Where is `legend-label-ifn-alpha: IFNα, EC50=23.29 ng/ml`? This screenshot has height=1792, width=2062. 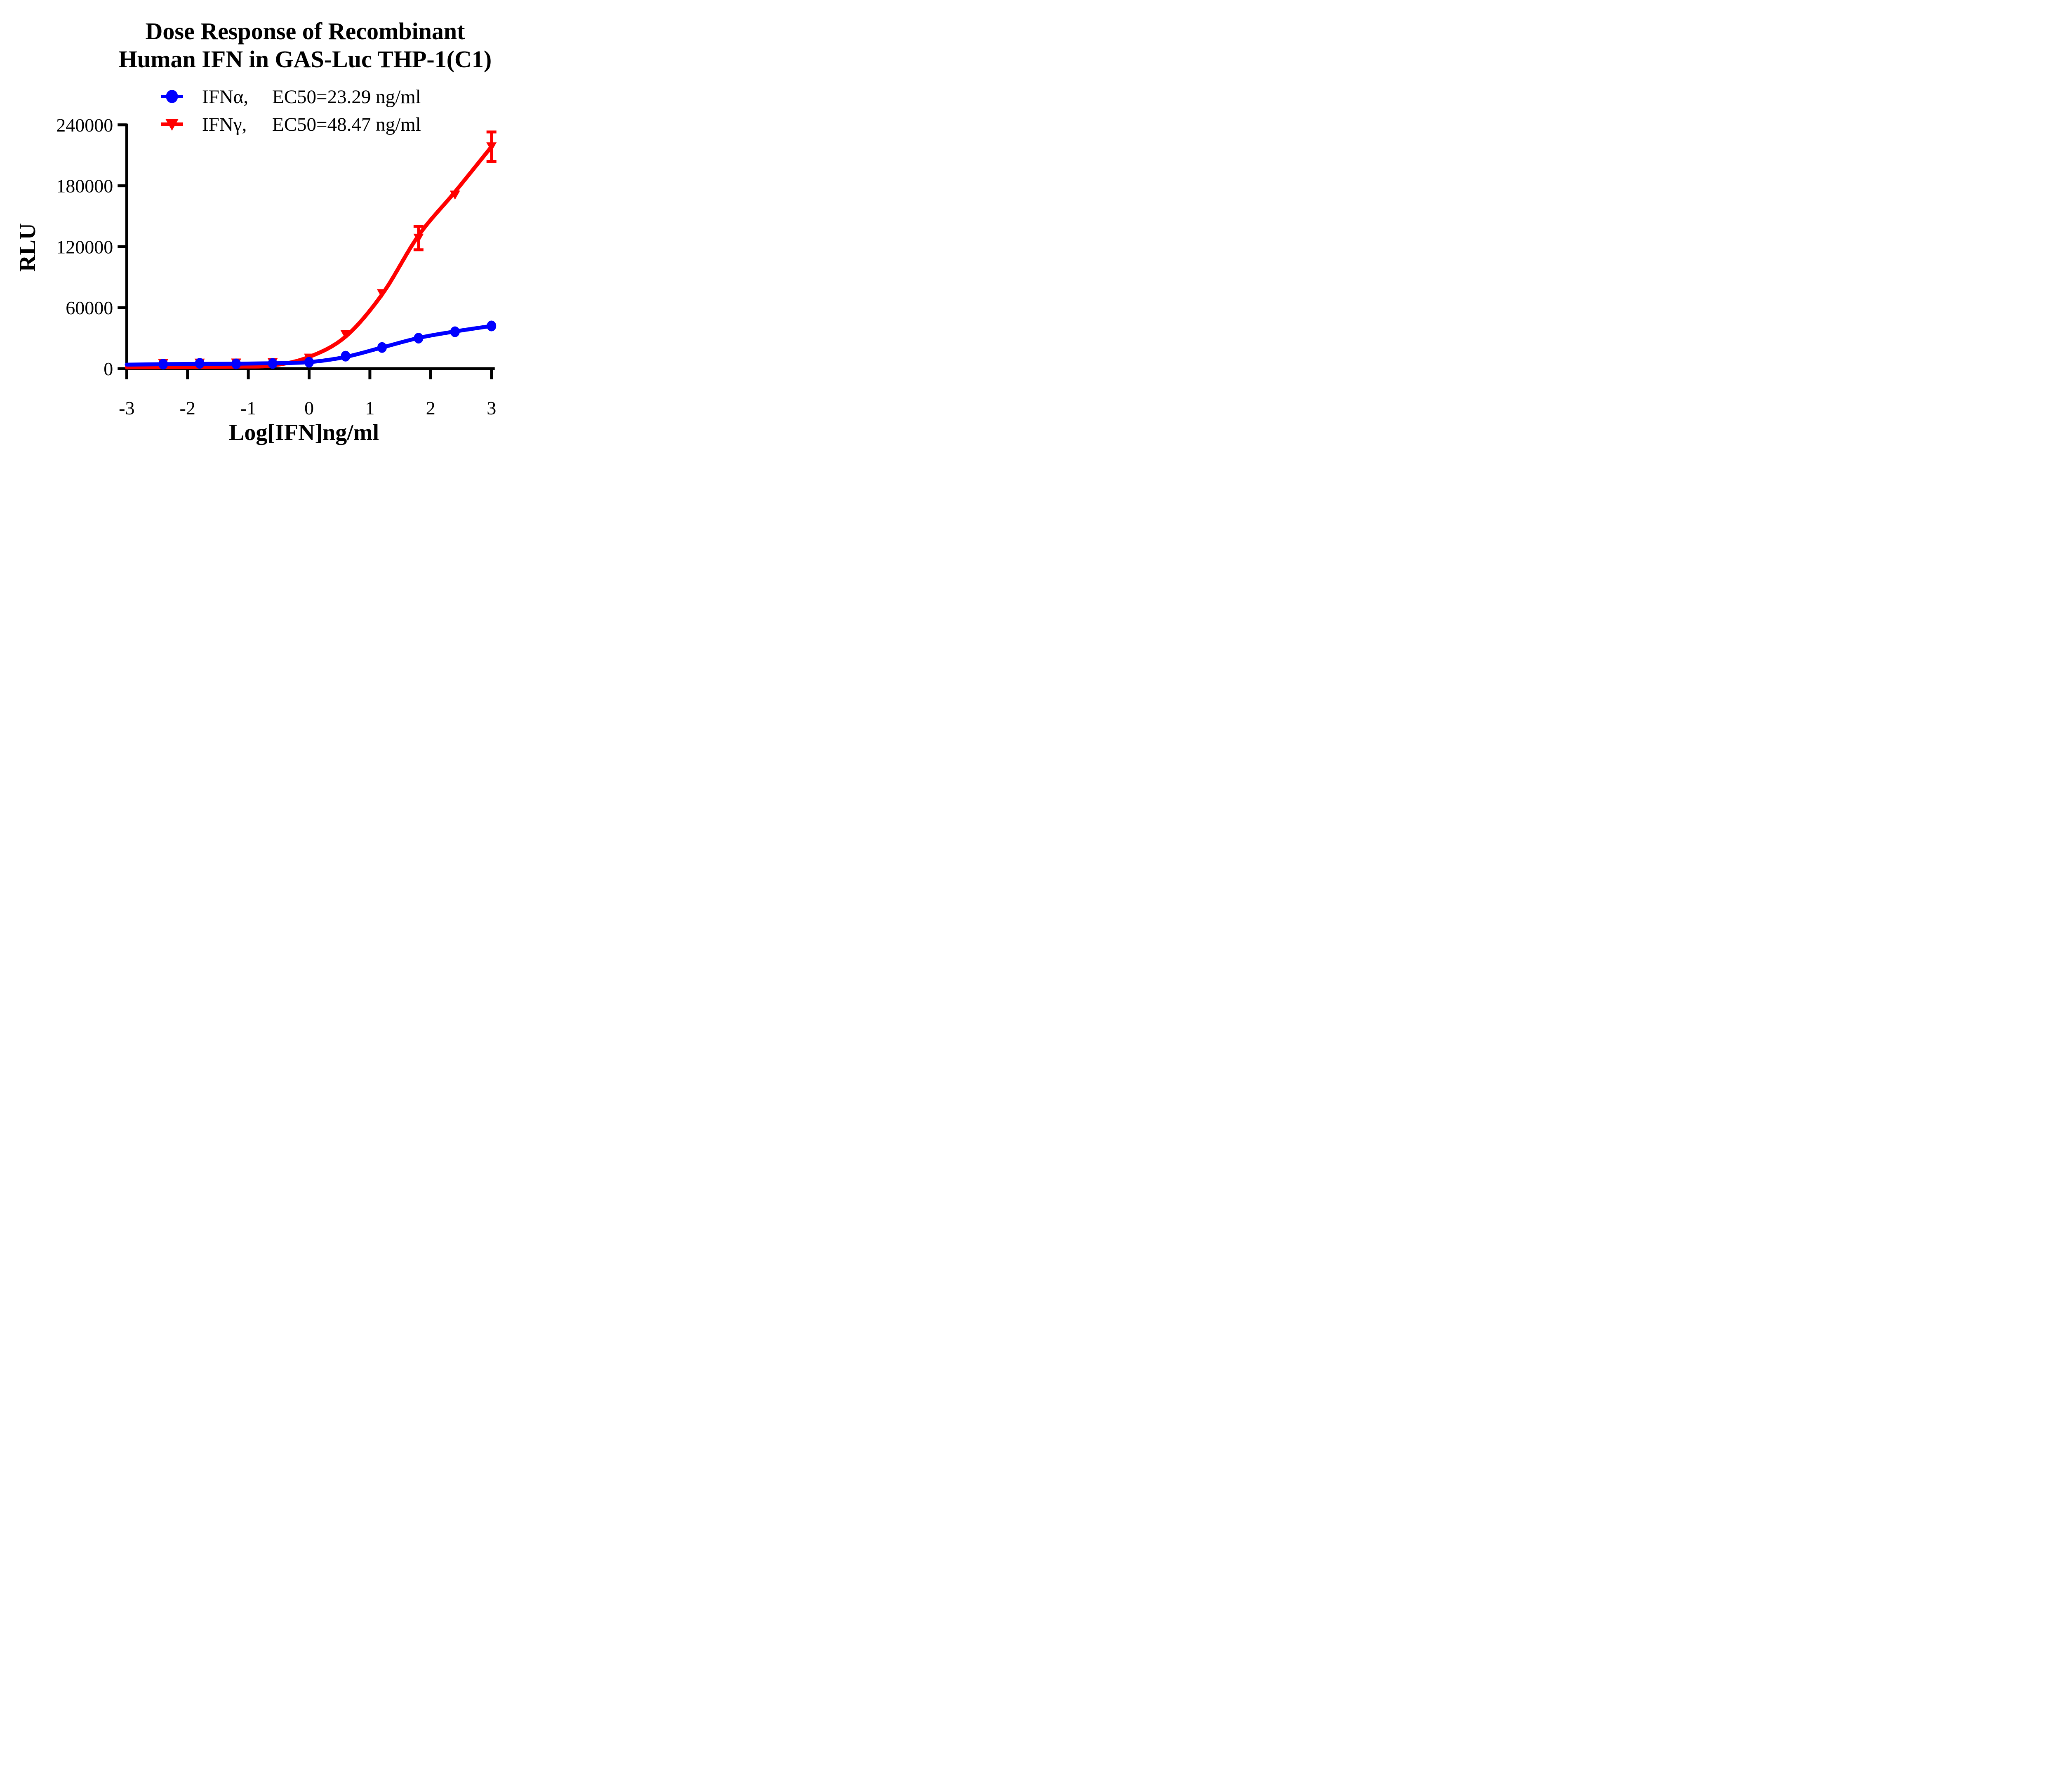
legend-label-ifn-alpha: IFNα, EC50=23.29 ng/ml is located at coordinates (311, 97).